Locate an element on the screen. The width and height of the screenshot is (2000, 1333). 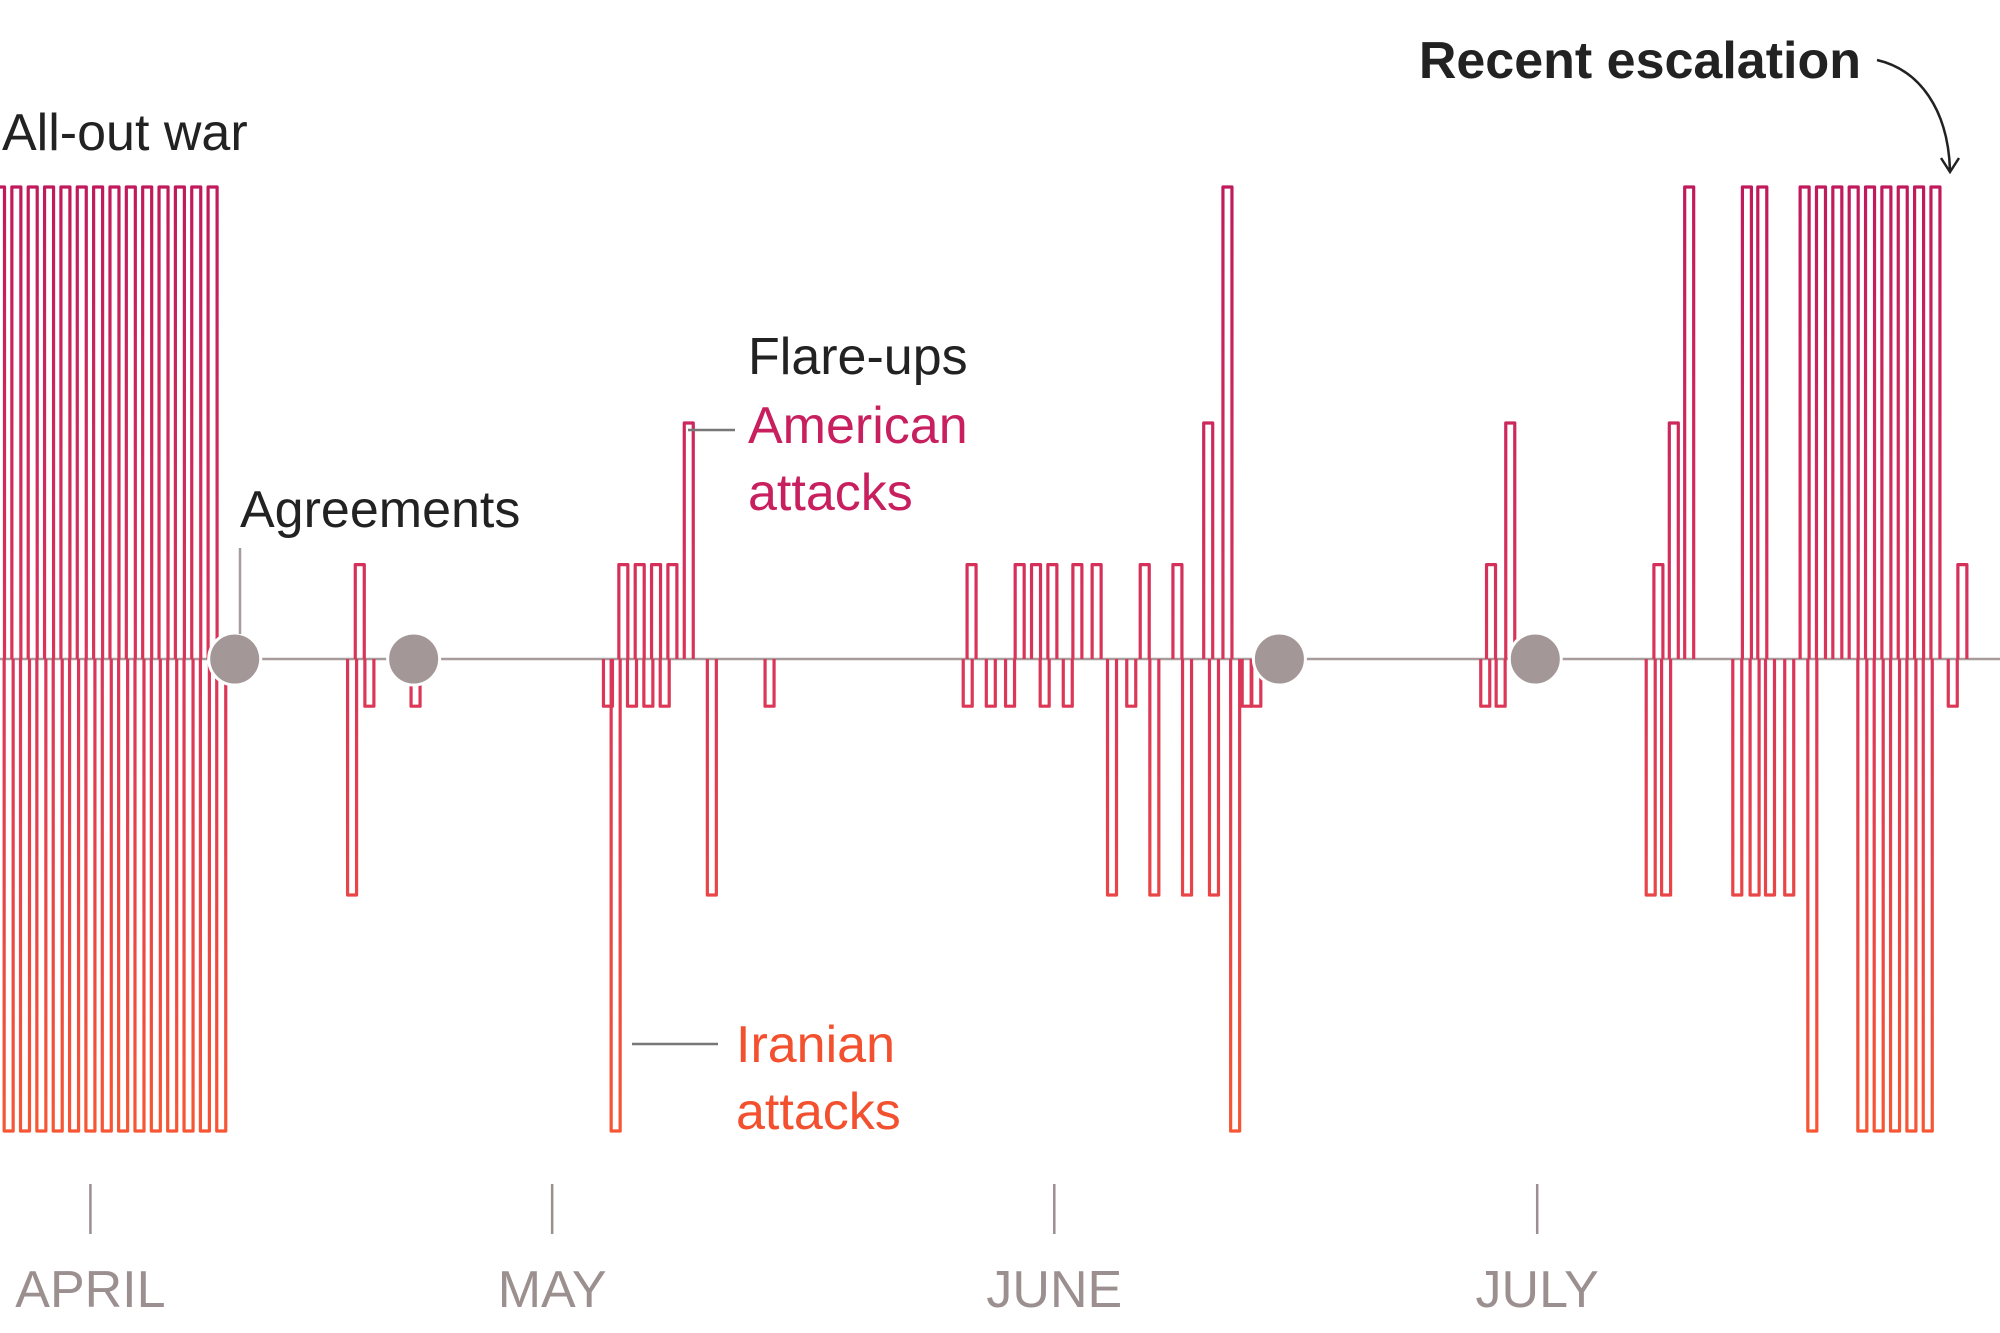
iranian-attacks-label-line2: attacks is located at coordinates (818, 1112).